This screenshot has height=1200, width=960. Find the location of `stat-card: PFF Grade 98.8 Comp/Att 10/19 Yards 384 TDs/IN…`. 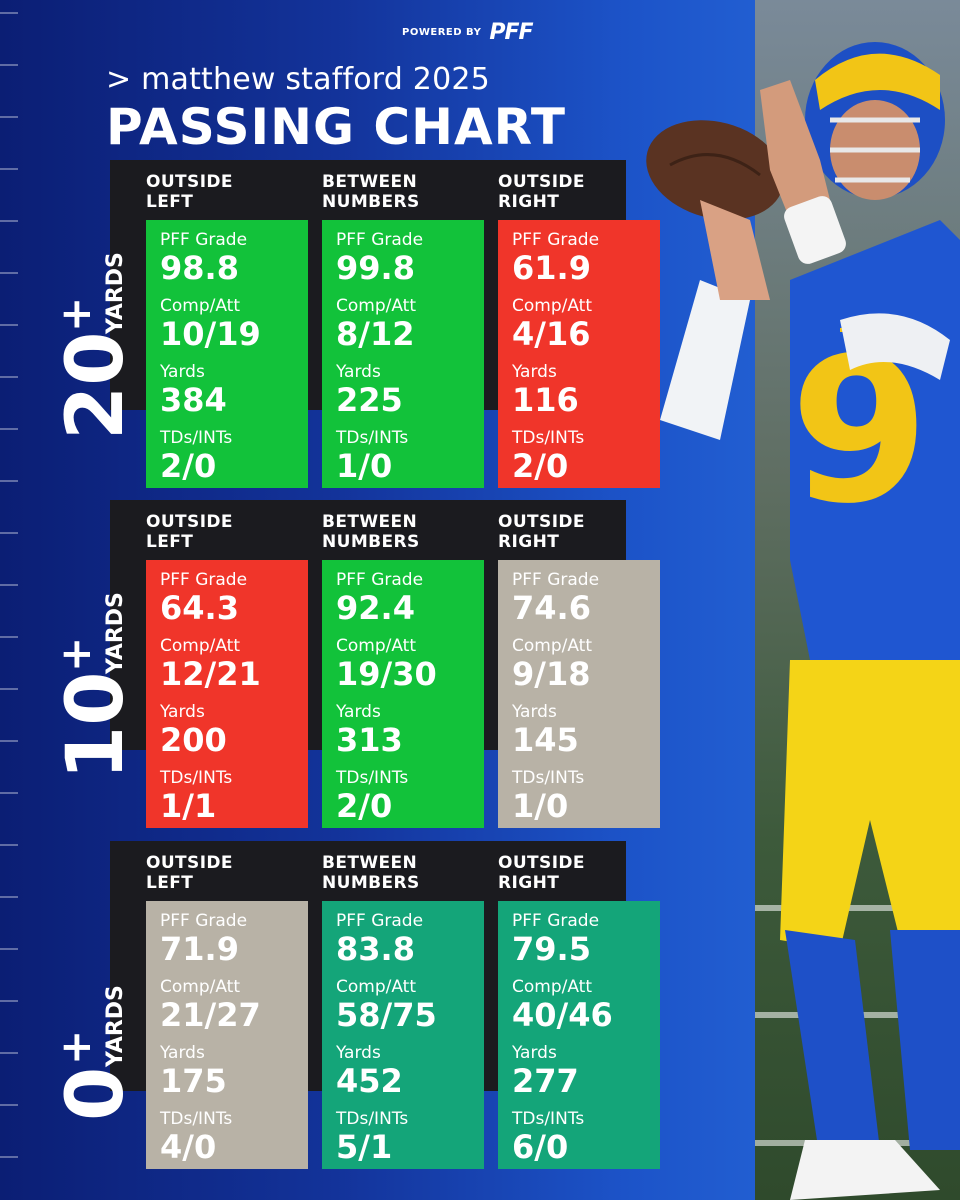

stat-card: PFF Grade 98.8 Comp/Att 10/19 Yards 384 TDs/IN… is located at coordinates (227, 354).